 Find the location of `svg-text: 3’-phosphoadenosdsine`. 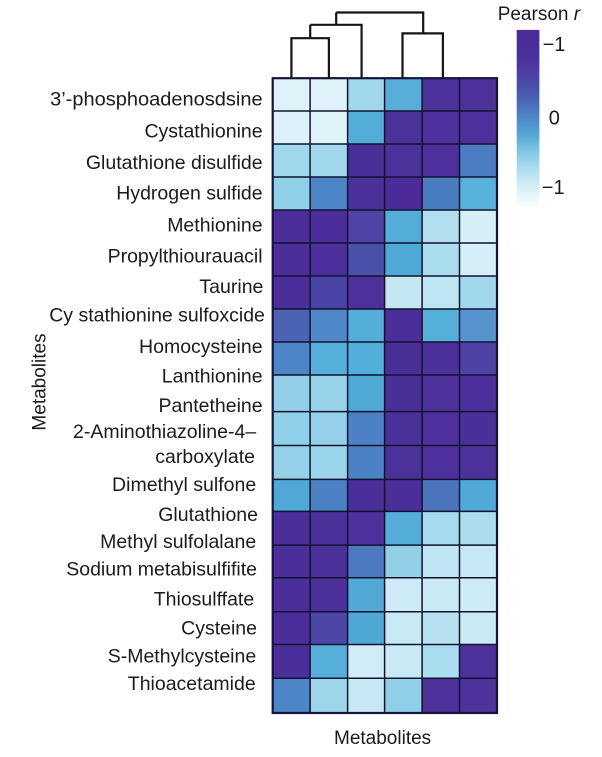

svg-text: 3’-phosphoadenosdsine is located at coordinates (156, 100).